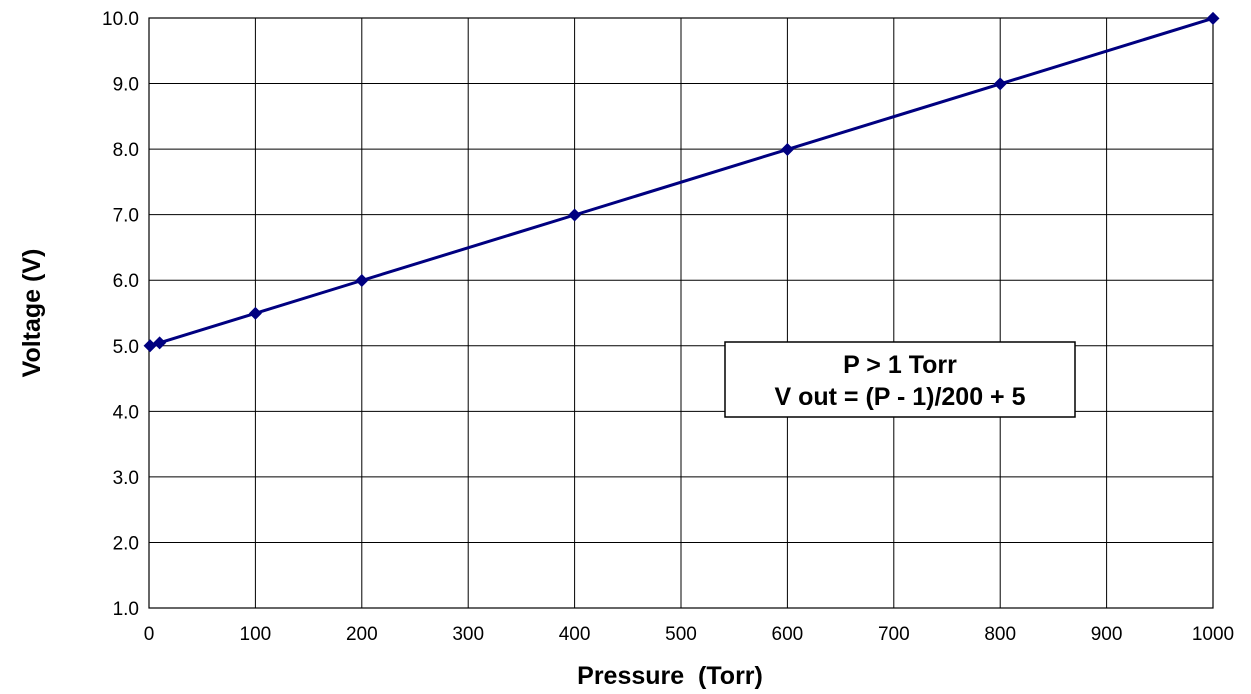 The image size is (1251, 694). What do you see at coordinates (120, 314) in the screenshot?
I see `y-tick-labels: 1.0 2.0 3.0 4.0 5.0 6.0 7.0 8.0 9.0 10.0` at bounding box center [120, 314].